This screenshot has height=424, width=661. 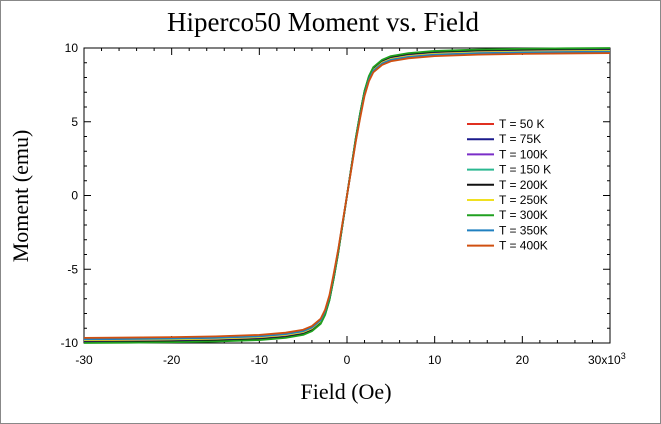 I want to click on x-tick-label: -30, so click(x=84, y=360).